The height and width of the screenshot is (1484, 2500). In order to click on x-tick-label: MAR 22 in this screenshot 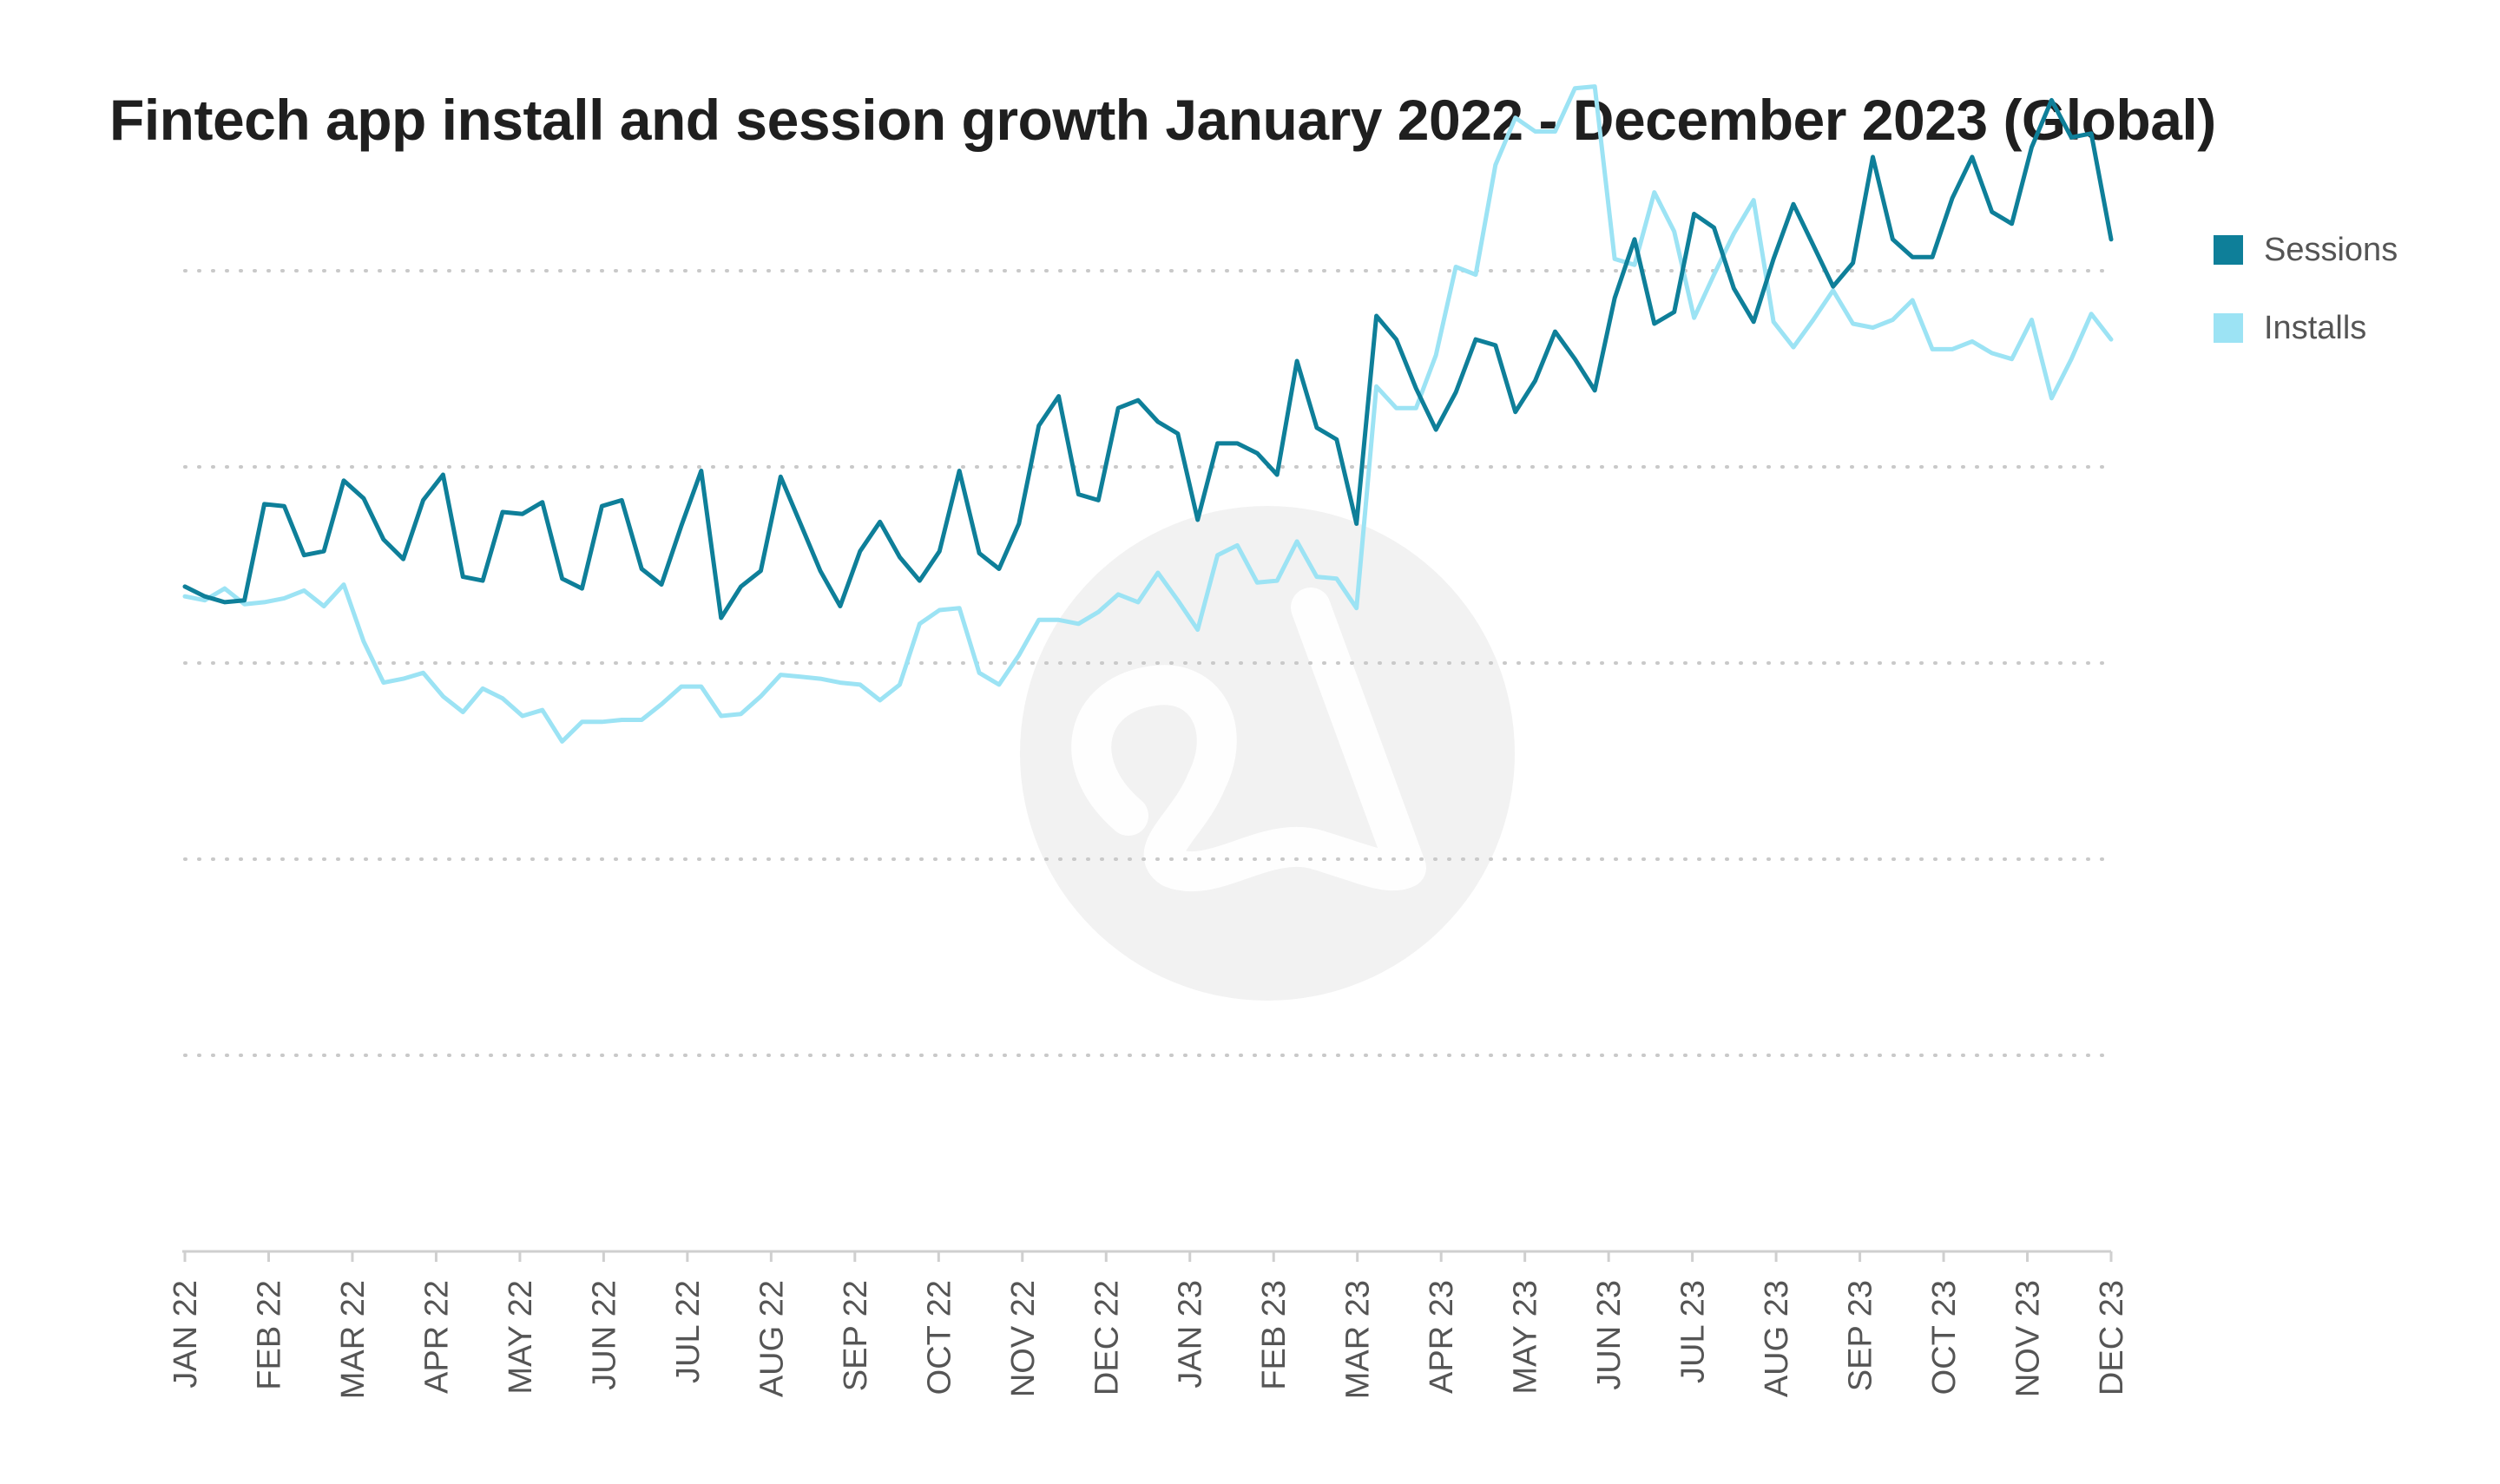, I will do `click(353, 1339)`.